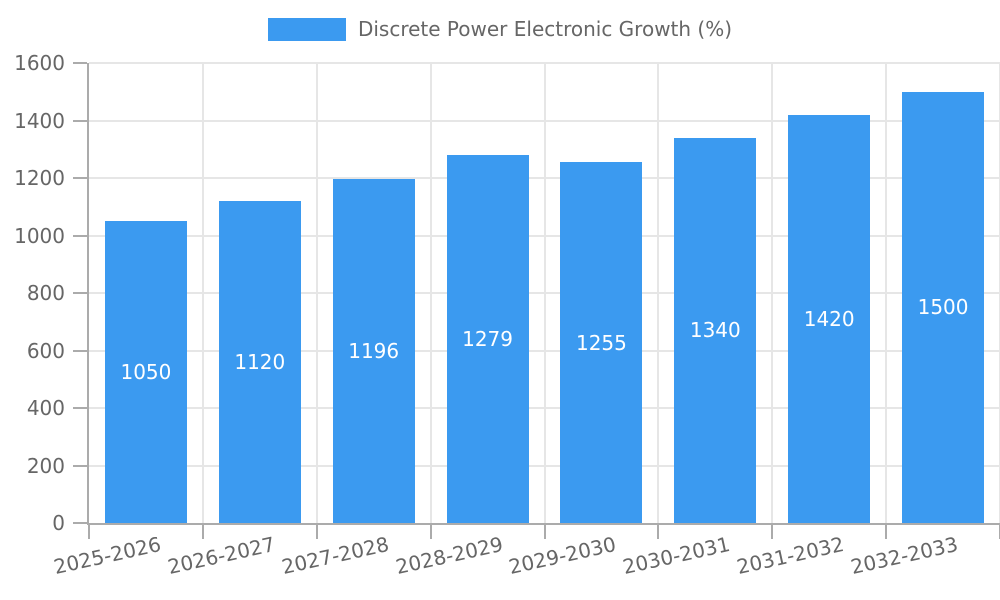 The width and height of the screenshot is (1000, 600). Describe the element at coordinates (449, 556) in the screenshot. I see `x-tick-label: 2028-2029` at that location.